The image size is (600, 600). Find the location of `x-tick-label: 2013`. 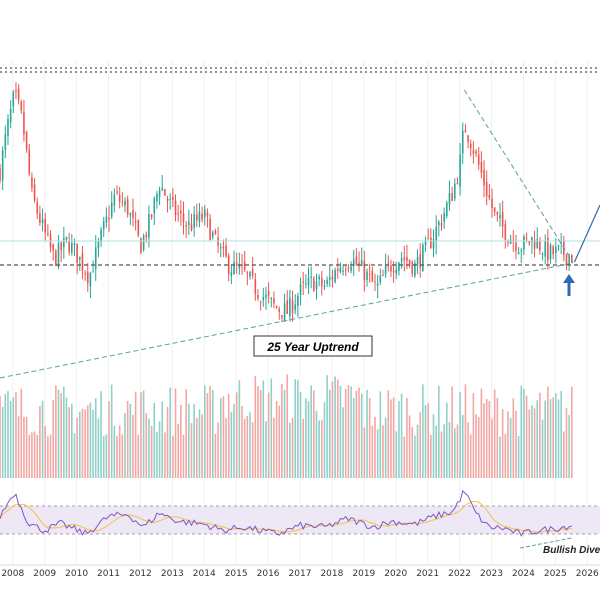

x-tick-label: 2013 is located at coordinates (172, 574).